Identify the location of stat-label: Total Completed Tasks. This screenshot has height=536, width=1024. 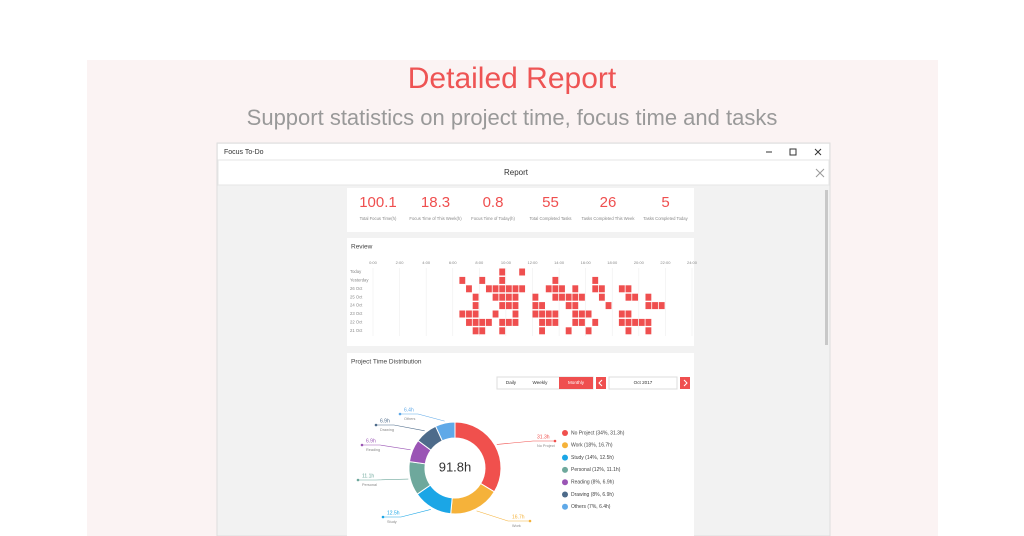
(550, 218).